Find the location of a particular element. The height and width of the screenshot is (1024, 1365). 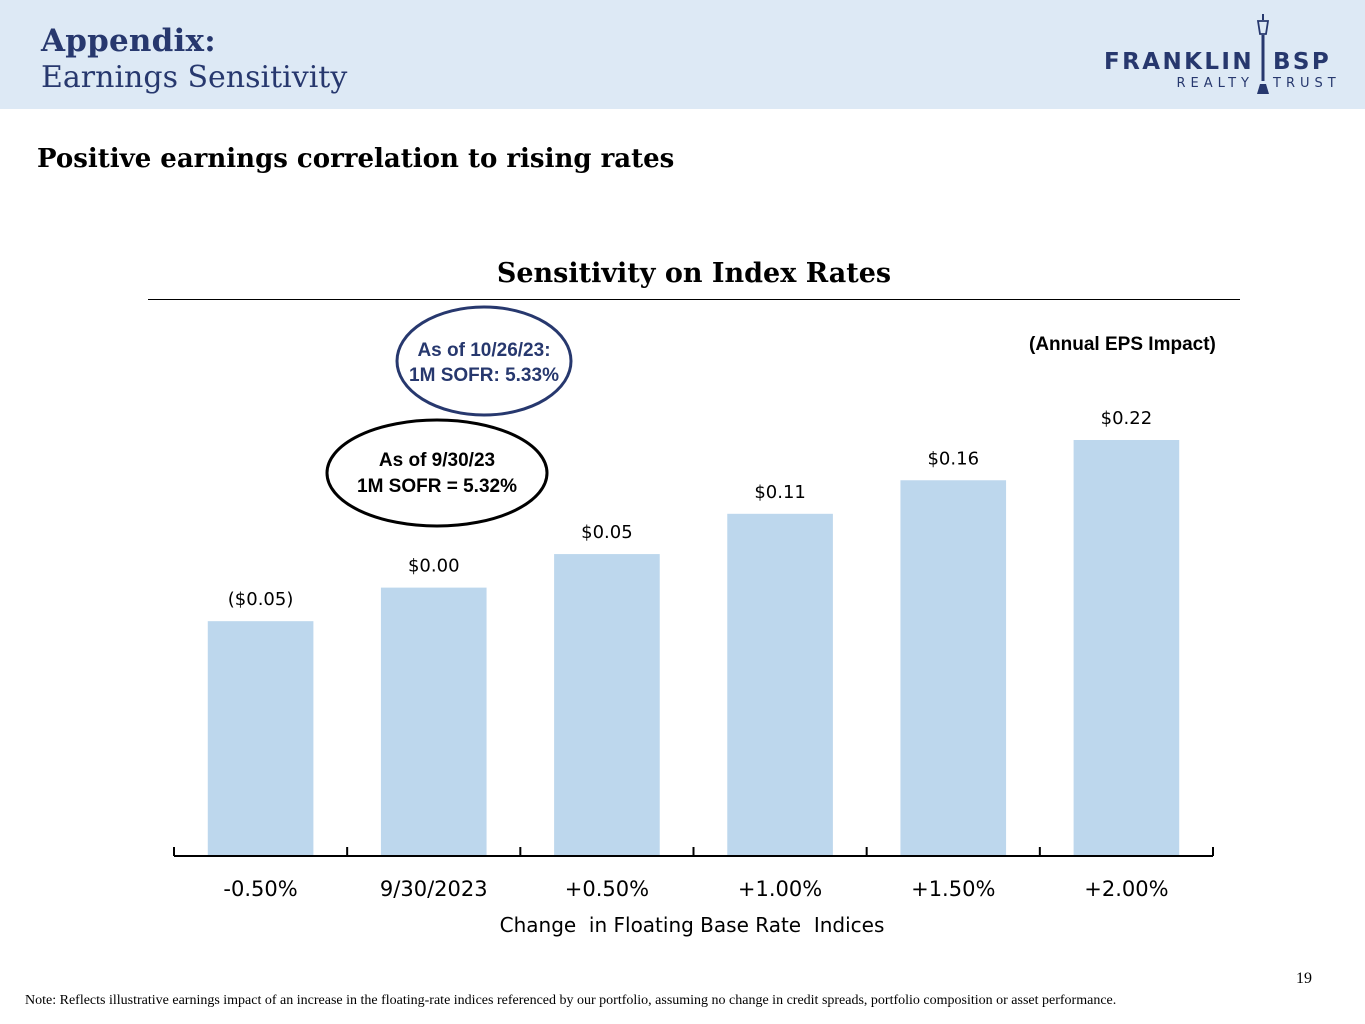

callout-quarter-end-line2: 1M SOFR = 5.32% is located at coordinates (437, 486).